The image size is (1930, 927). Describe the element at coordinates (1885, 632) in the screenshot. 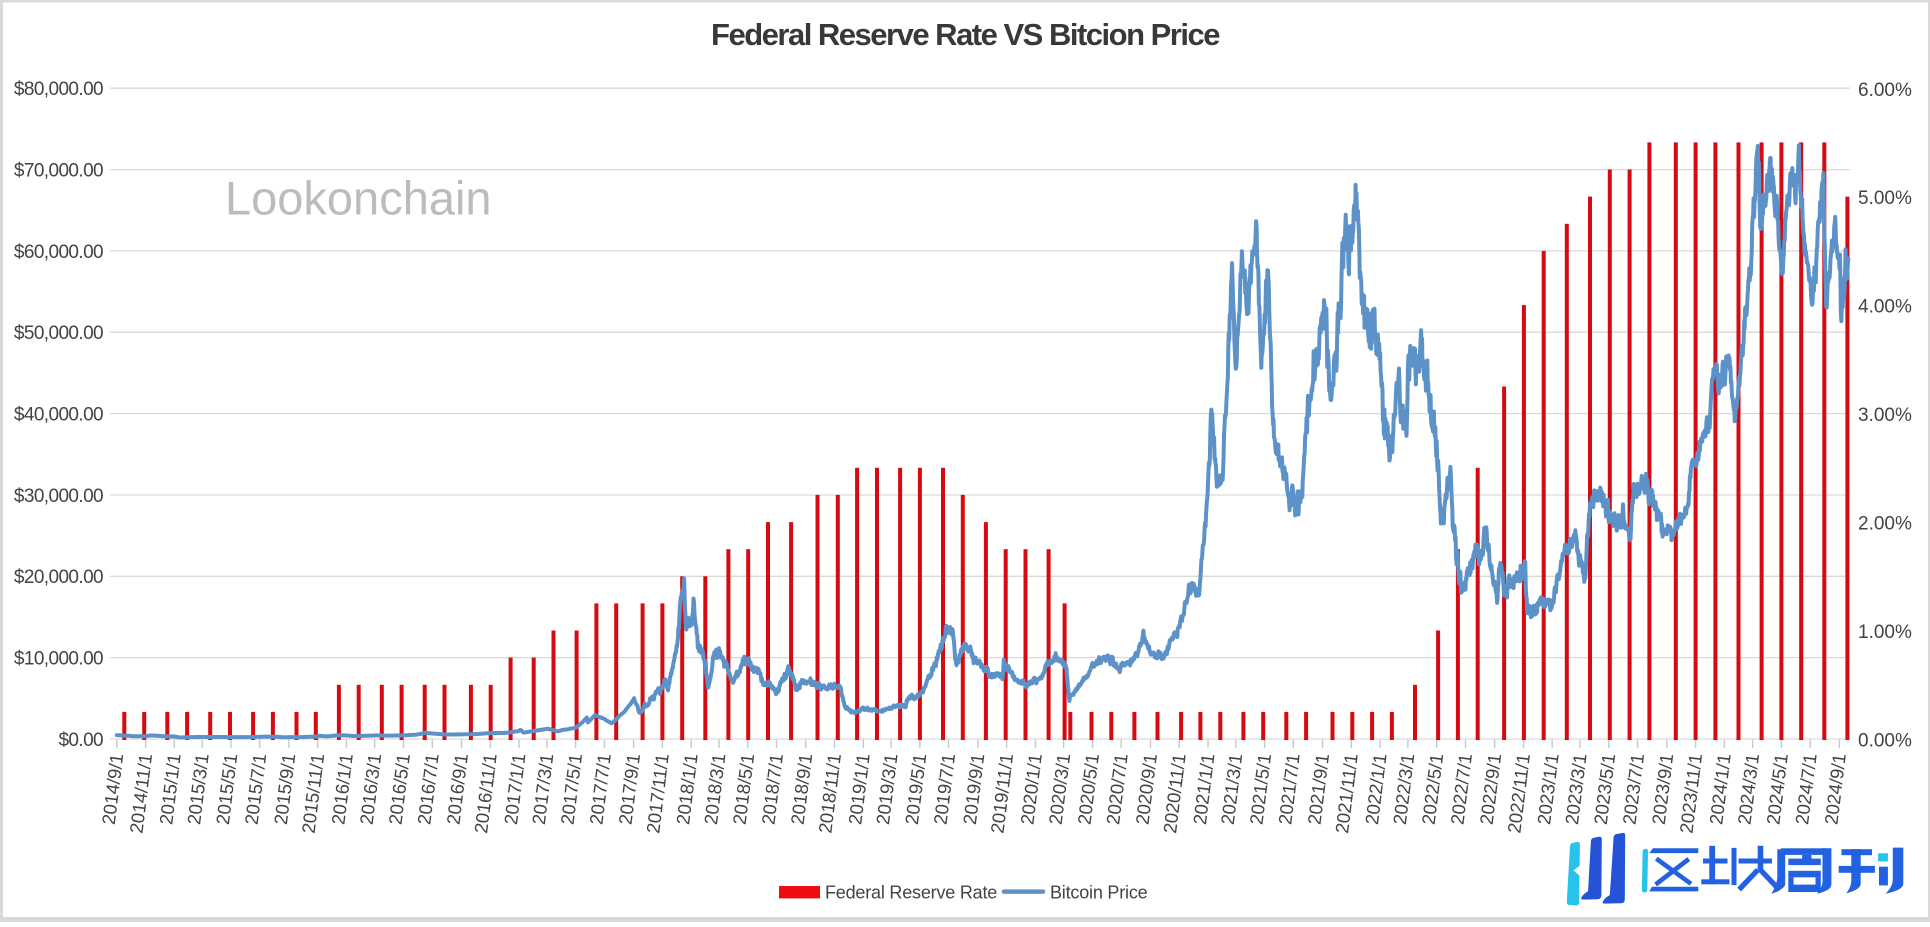

I see `svg-text: 1.00%` at that location.